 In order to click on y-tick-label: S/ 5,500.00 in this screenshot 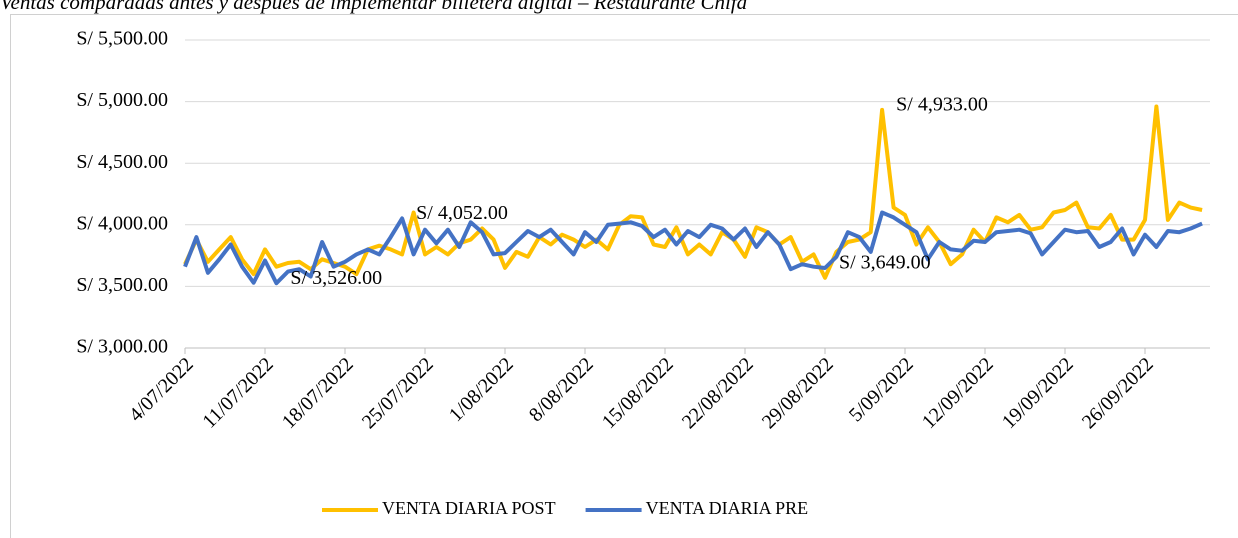, I will do `click(122, 39)`.